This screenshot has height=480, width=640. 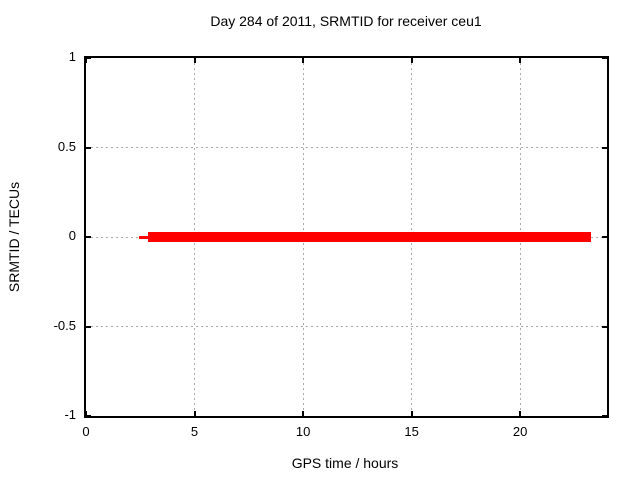 I want to click on y-axis-label: SRMTID / TECUs, so click(x=14, y=237).